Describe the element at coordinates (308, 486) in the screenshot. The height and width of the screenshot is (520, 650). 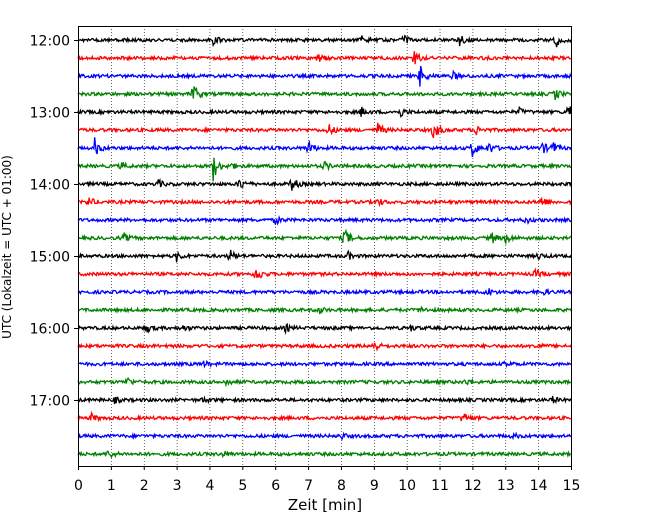
I see `x-tick-label: 7` at that location.